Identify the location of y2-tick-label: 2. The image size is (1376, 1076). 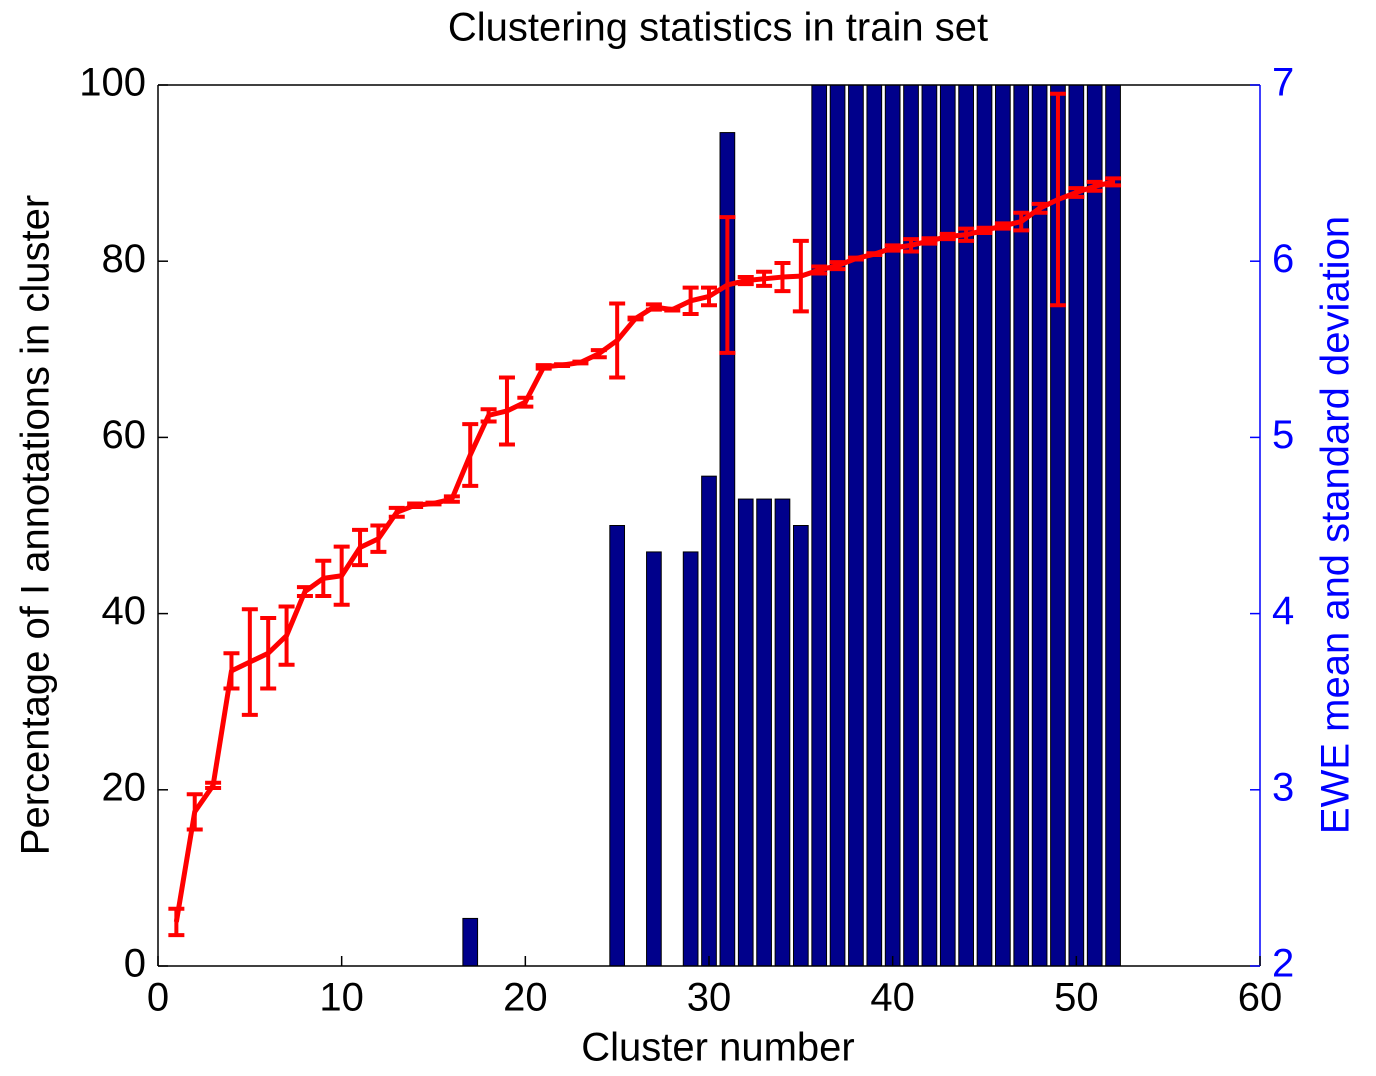
(1283, 964).